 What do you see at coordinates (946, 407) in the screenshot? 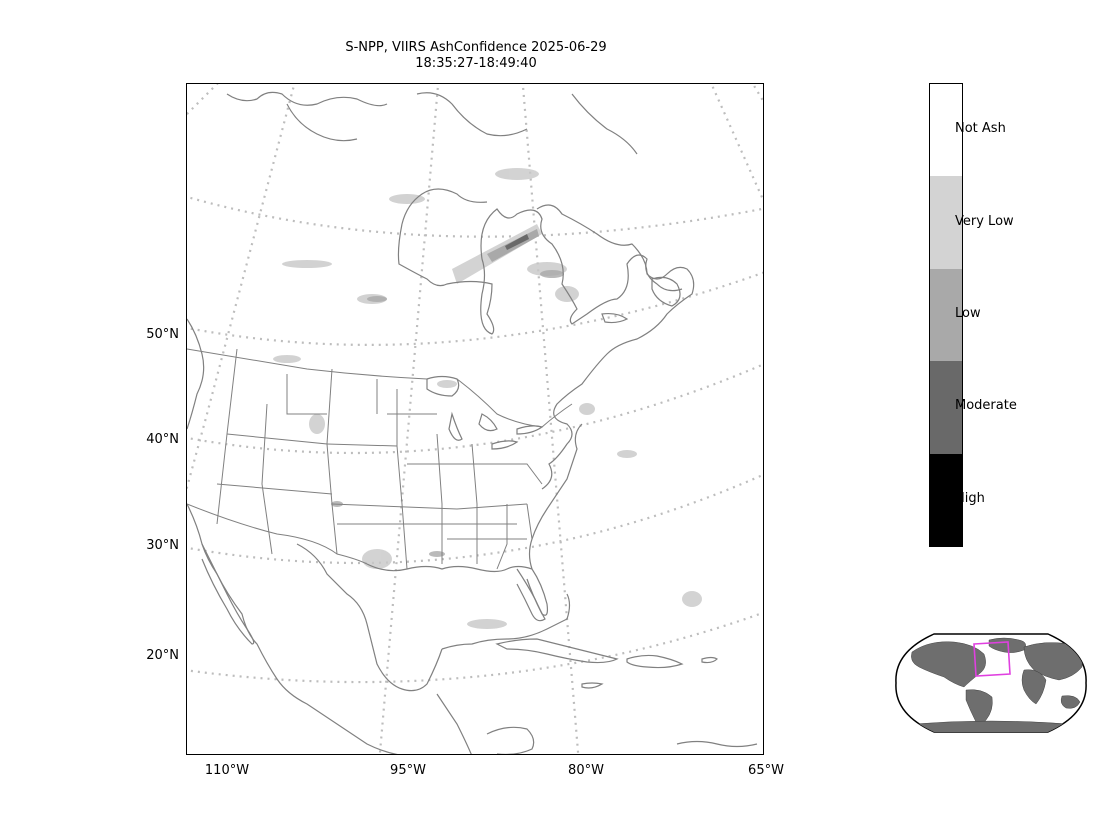
I see `colorbar-segment-moderate` at bounding box center [946, 407].